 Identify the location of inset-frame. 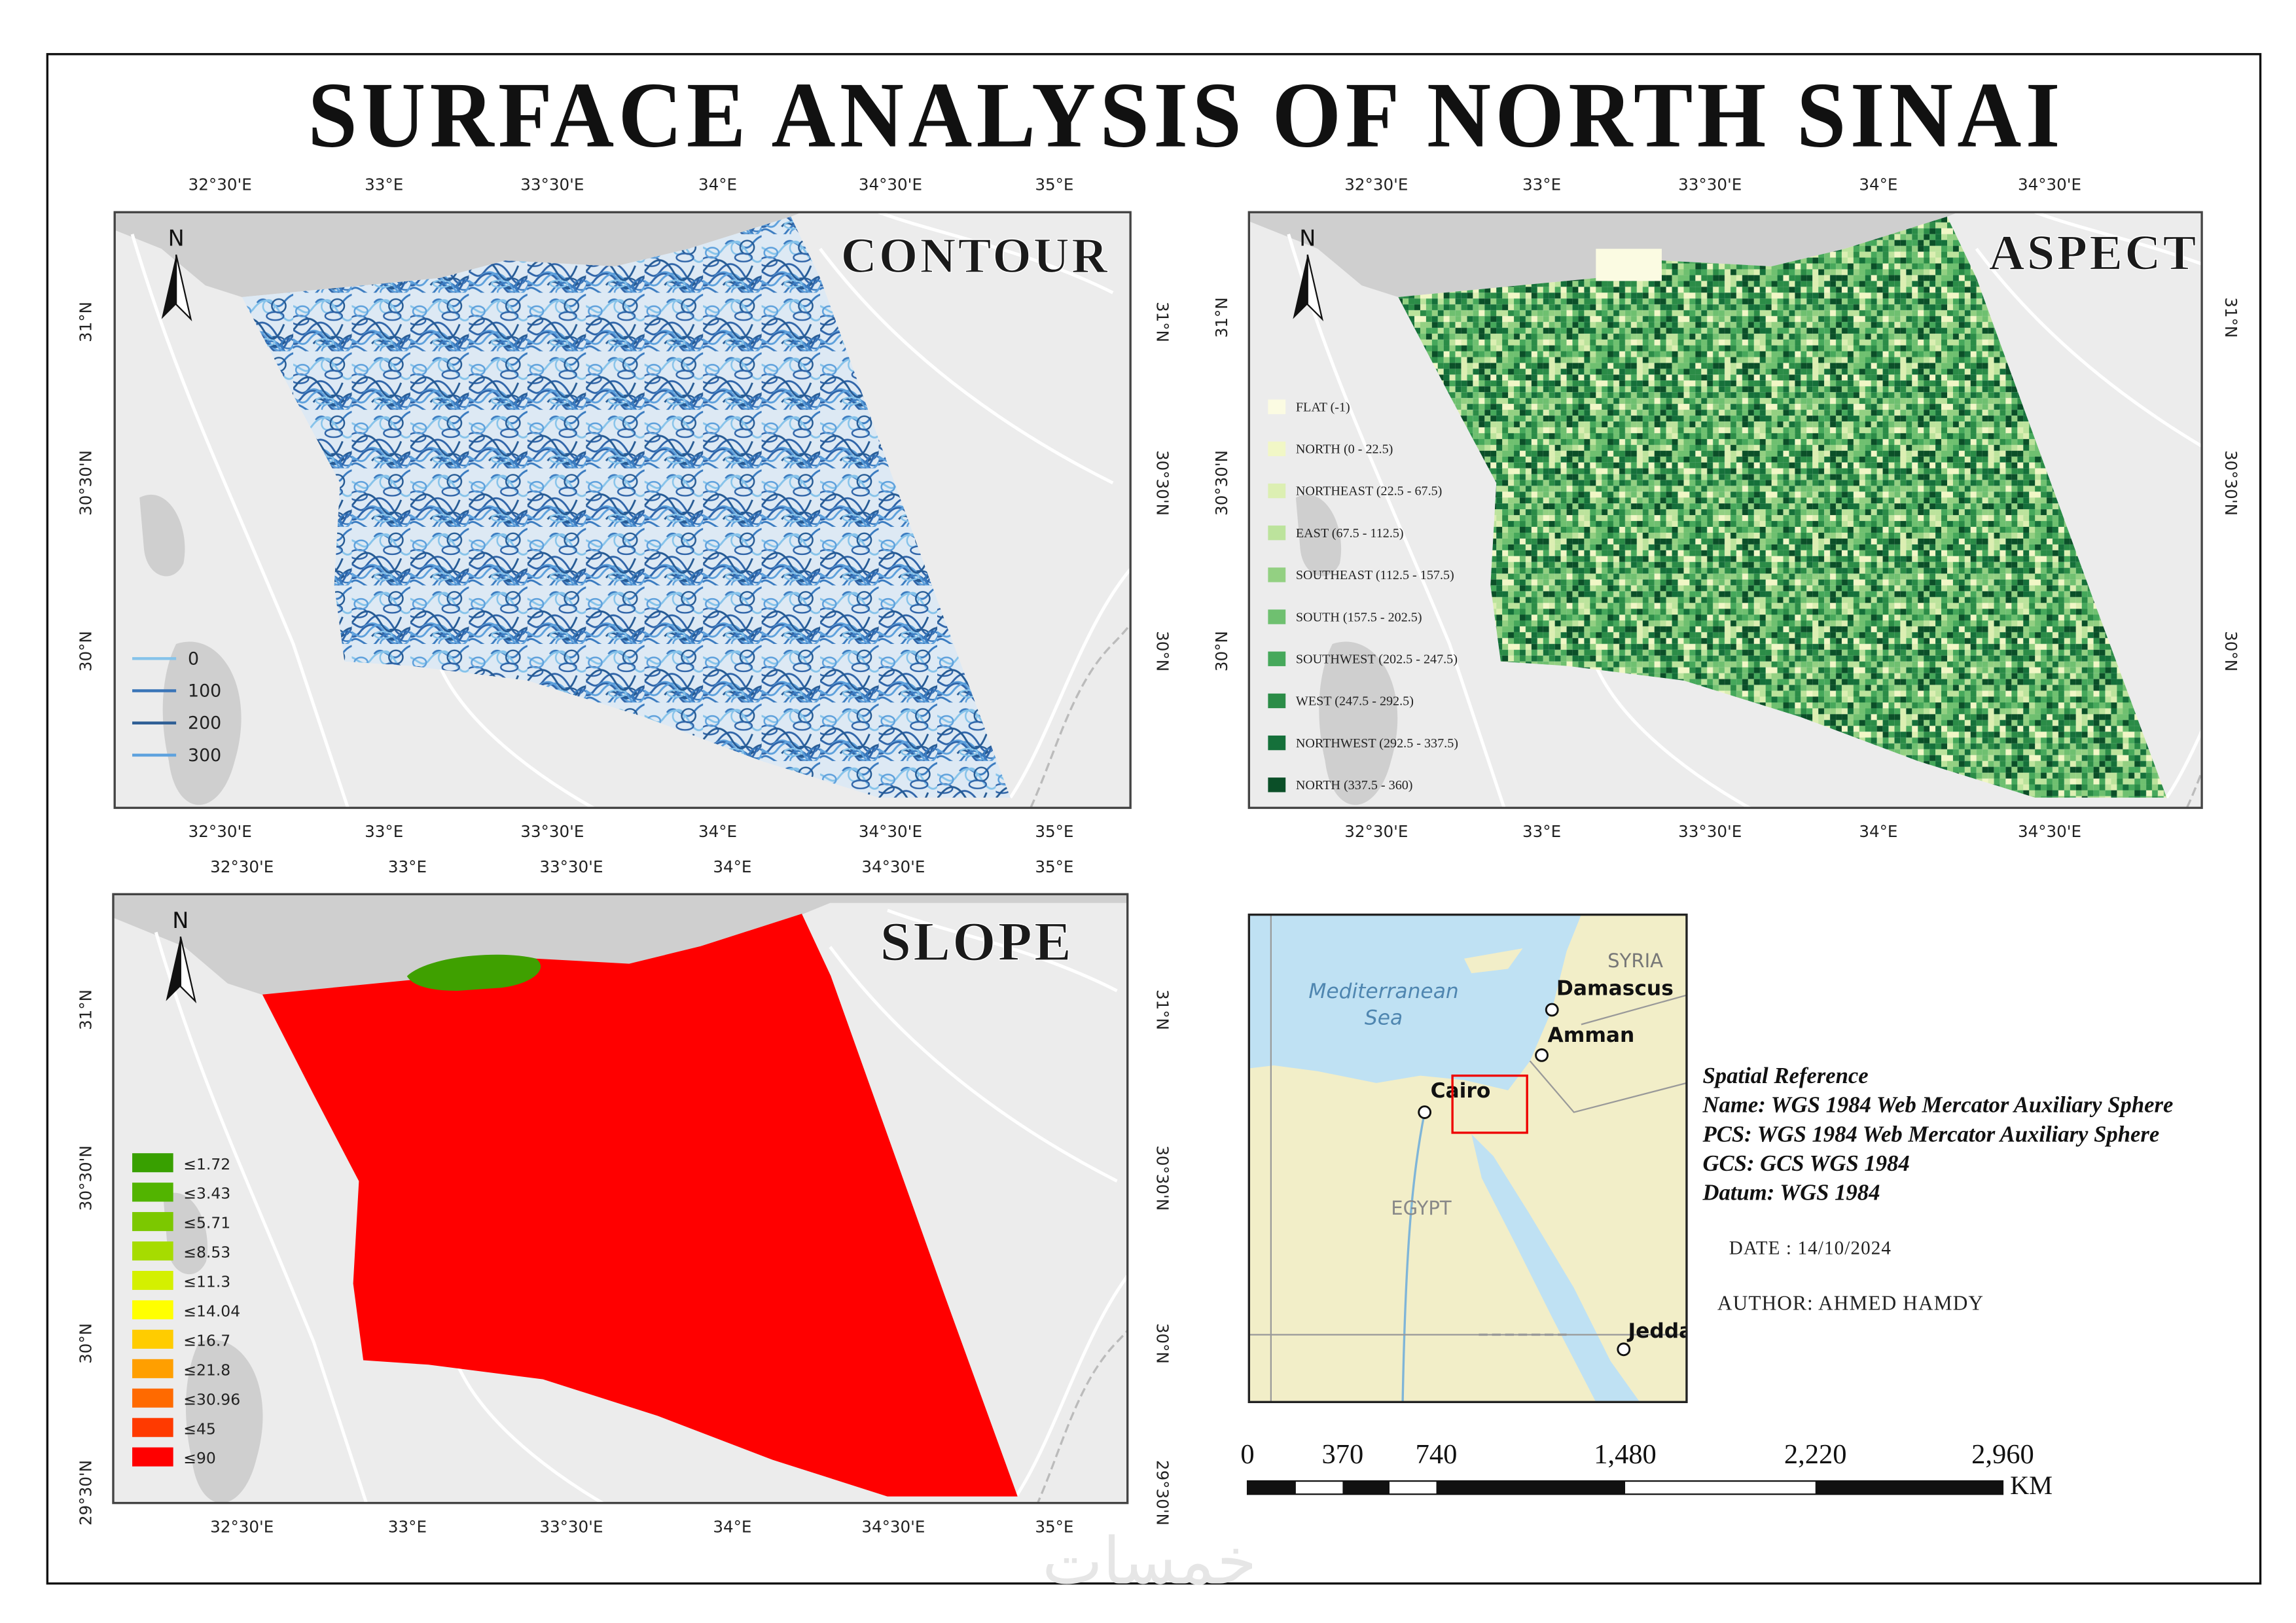
(1468, 1158).